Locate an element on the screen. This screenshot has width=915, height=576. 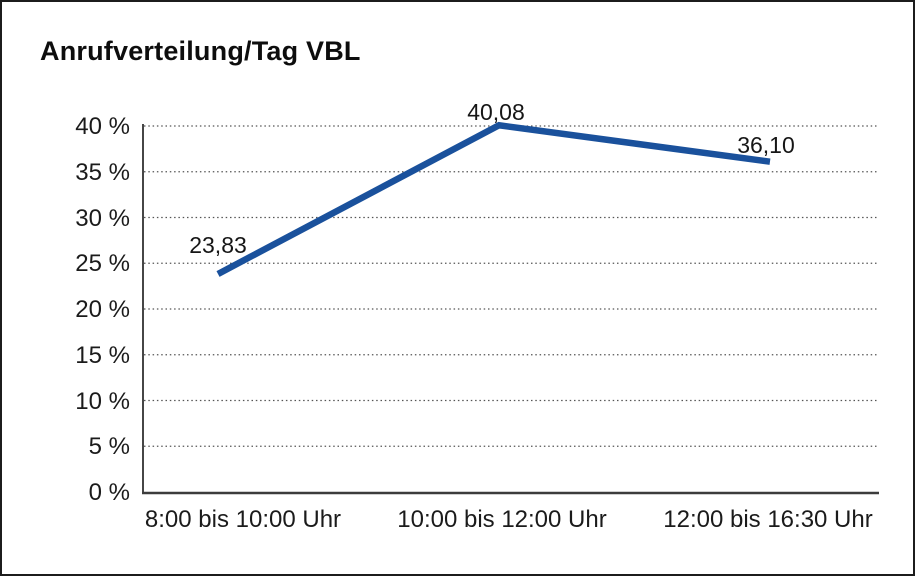
y-axis-tick-label: 40 % is located at coordinates (102, 126).